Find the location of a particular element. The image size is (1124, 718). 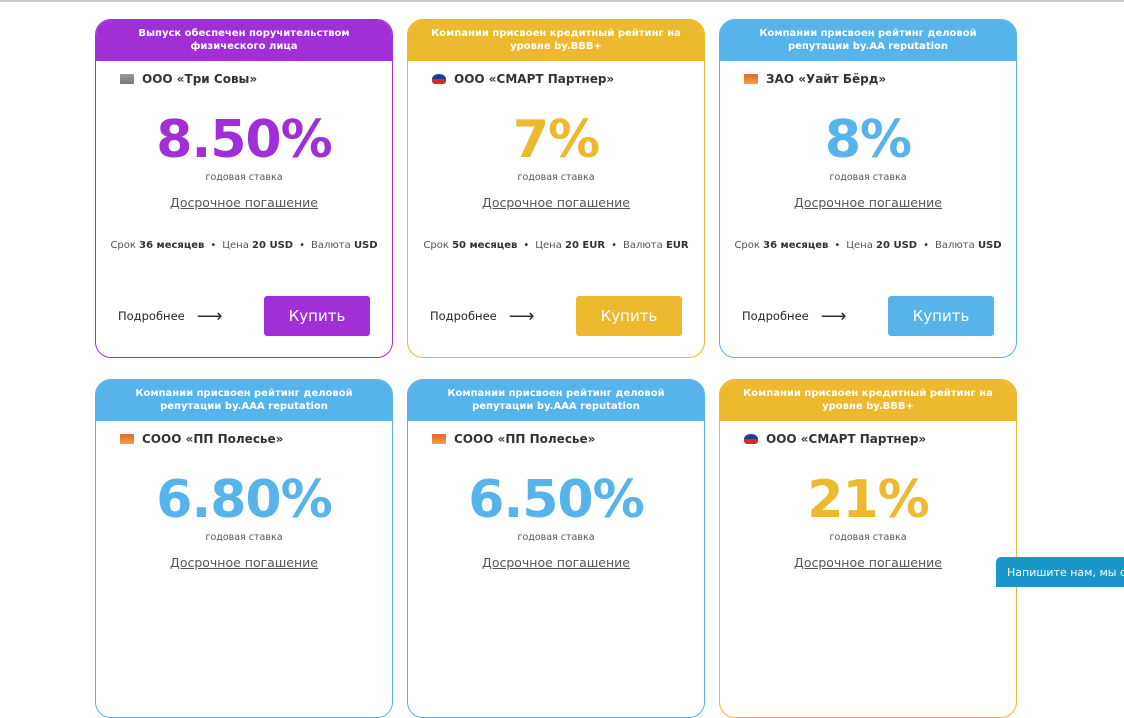

term-value: 50 месяцев is located at coordinates (485, 245).